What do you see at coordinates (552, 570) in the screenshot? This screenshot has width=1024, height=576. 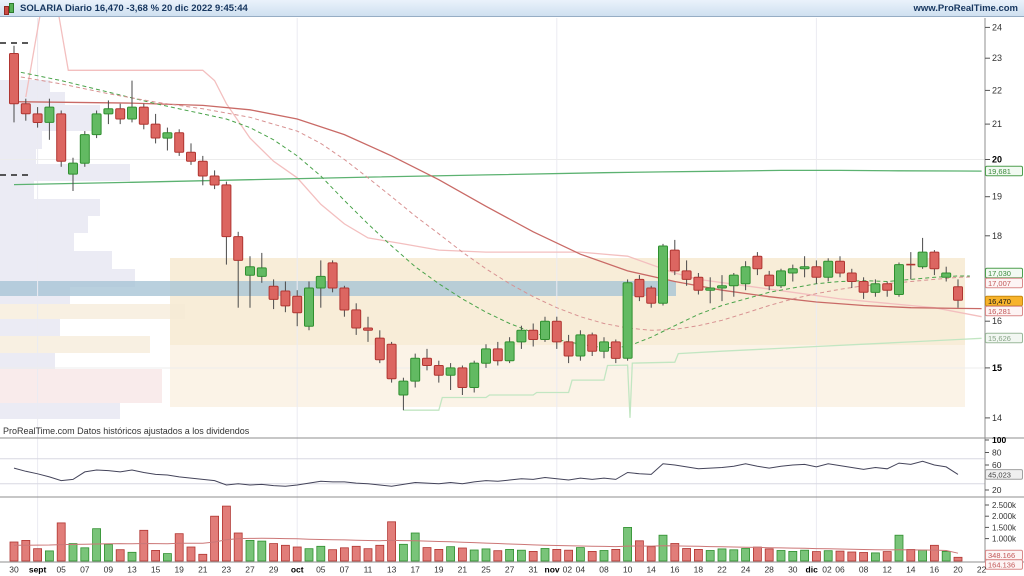 I see `svg-text: nov` at bounding box center [552, 570].